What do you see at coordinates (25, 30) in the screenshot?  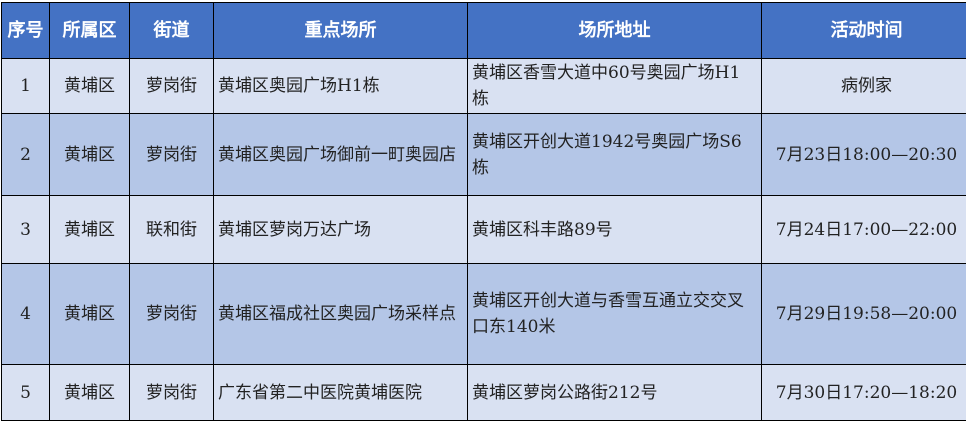 I see `header-no: 序号` at bounding box center [25, 30].